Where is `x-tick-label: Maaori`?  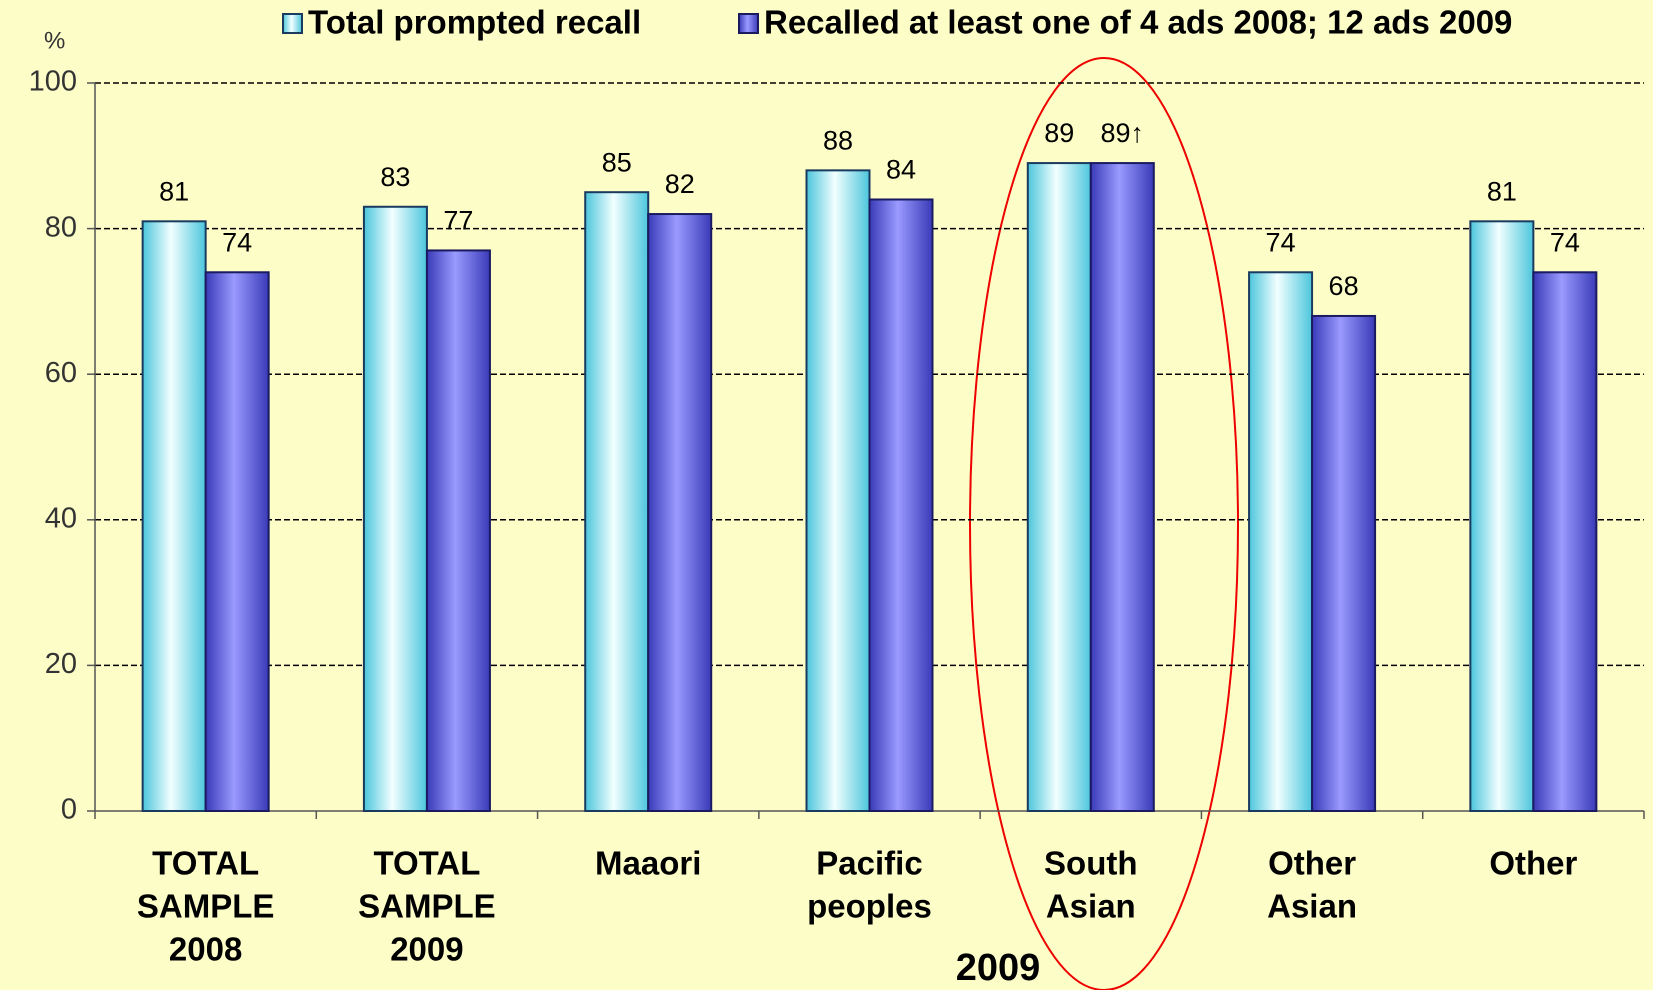 x-tick-label: Maaori is located at coordinates (648, 863).